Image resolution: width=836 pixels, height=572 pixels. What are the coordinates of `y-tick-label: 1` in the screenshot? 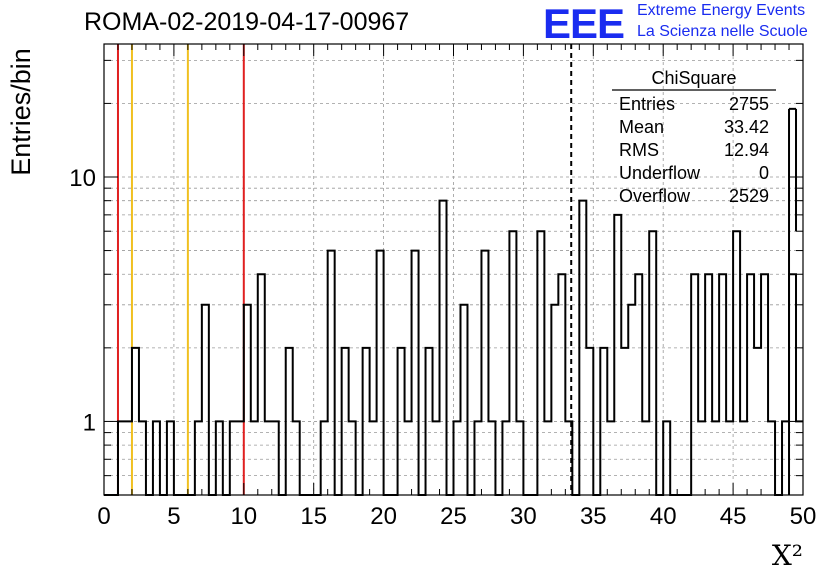 It's located at (89, 422).